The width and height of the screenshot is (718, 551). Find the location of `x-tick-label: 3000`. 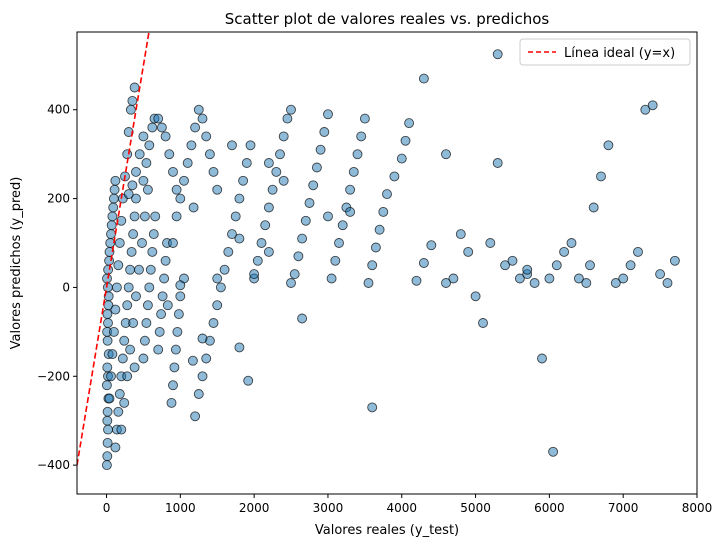

x-tick-label: 3000 is located at coordinates (328, 508).